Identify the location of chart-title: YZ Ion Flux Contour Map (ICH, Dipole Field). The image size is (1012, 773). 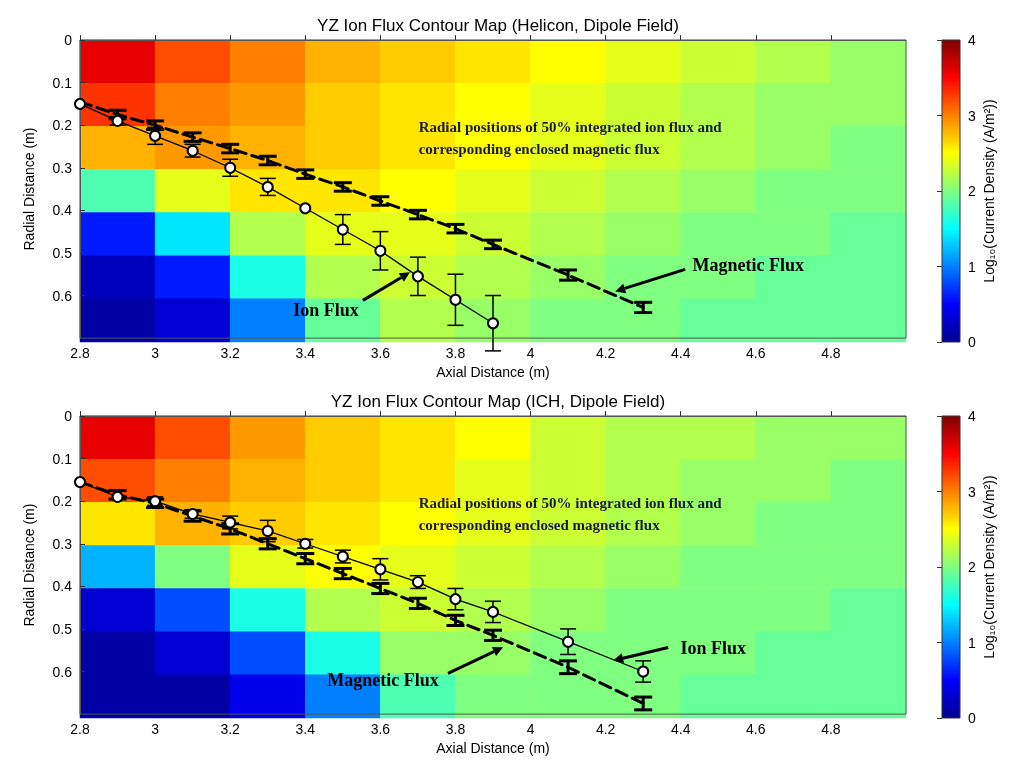
(498, 401).